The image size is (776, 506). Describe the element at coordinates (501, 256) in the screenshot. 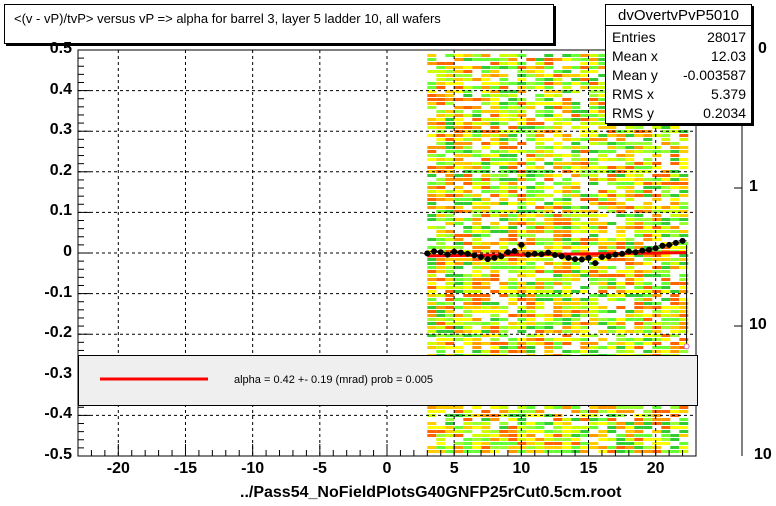

I see `profile-point` at that location.